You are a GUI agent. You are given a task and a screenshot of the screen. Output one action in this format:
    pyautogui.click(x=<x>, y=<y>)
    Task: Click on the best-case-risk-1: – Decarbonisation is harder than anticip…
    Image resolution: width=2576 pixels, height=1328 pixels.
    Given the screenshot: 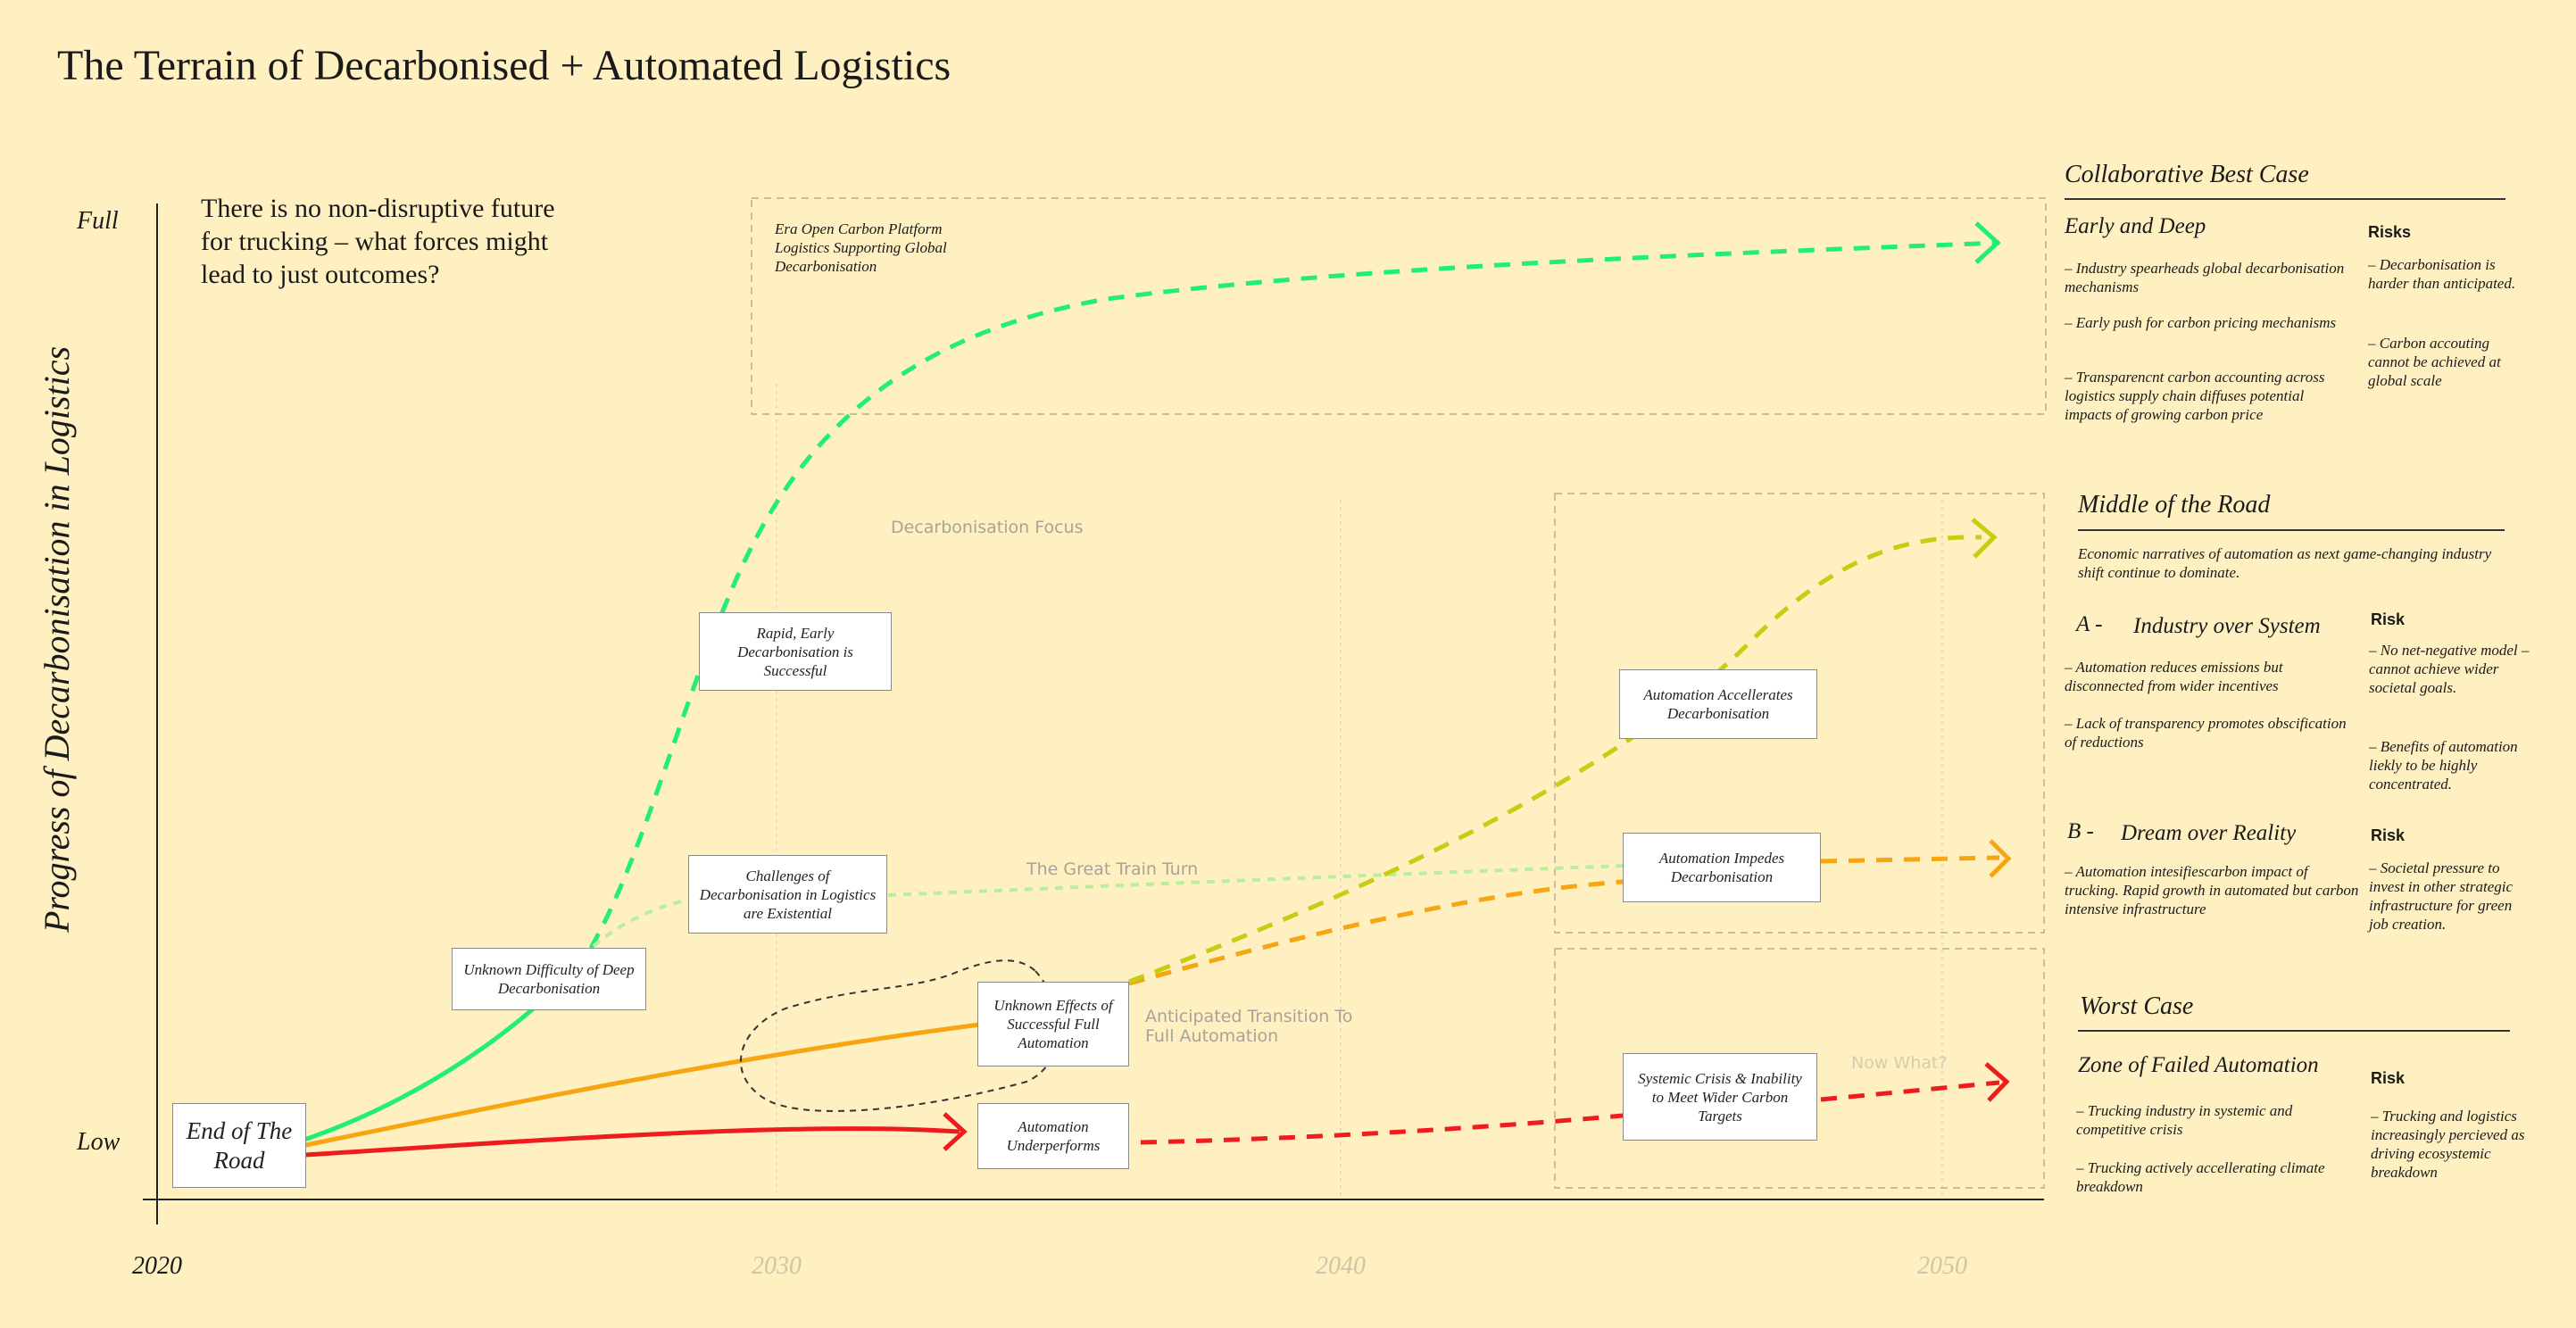 What is the action you would take?
    pyautogui.click(x=2442, y=274)
    